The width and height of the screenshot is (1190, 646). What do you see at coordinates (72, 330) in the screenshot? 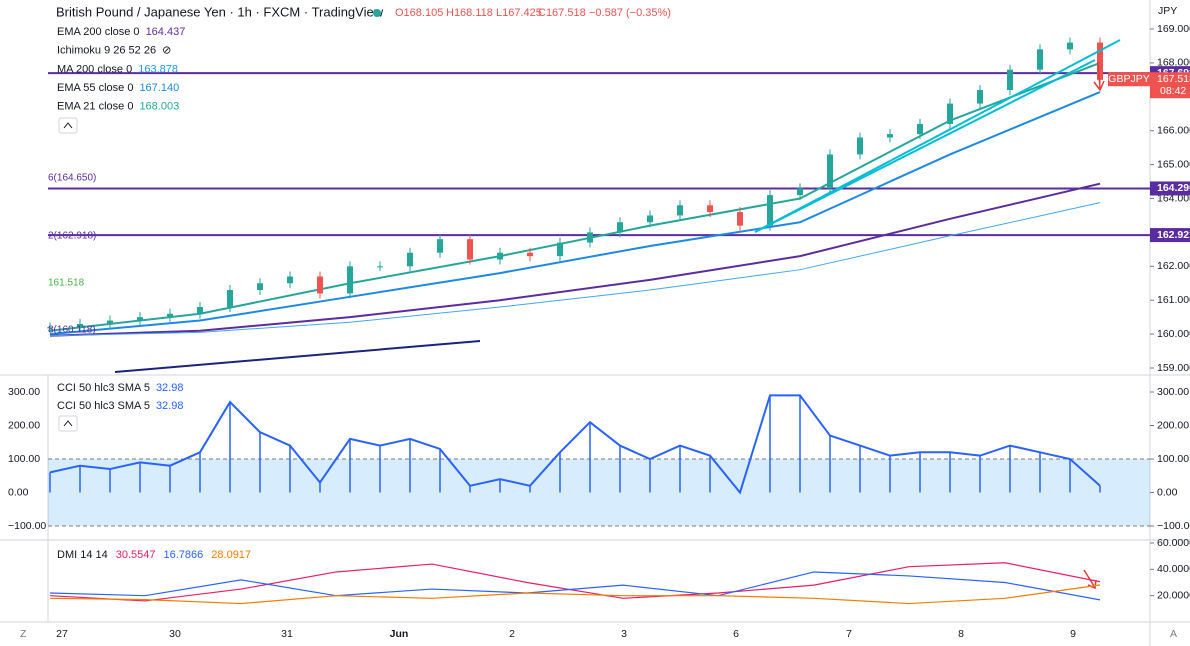
I see `fib-label: 8(160.118)` at bounding box center [72, 330].